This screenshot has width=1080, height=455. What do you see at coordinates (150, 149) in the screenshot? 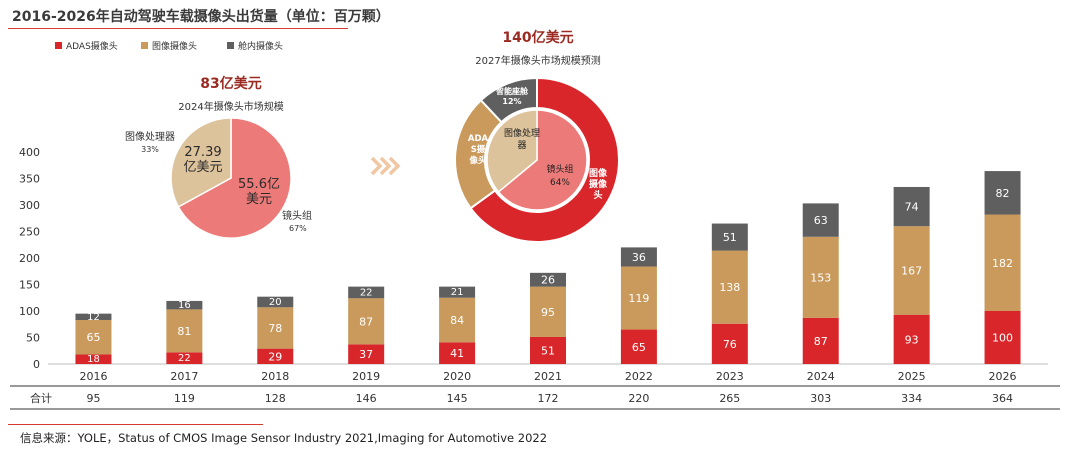
I see `pie-2024-slice-percent: 33%` at bounding box center [150, 149].